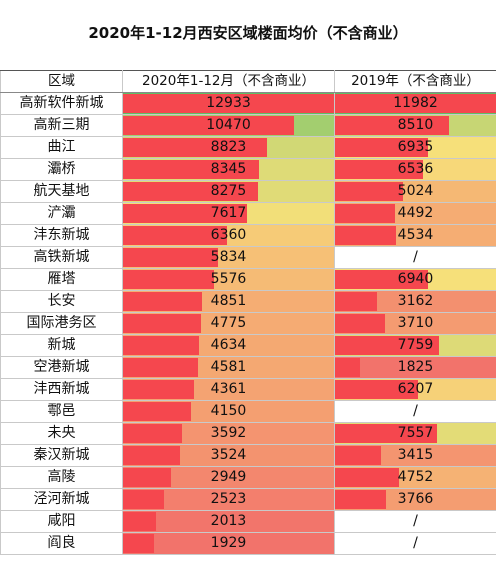 Image resolution: width=496 pixels, height=565 pixels. What do you see at coordinates (415, 367) in the screenshot?
I see `price-2019-cell: 1825` at bounding box center [415, 367].